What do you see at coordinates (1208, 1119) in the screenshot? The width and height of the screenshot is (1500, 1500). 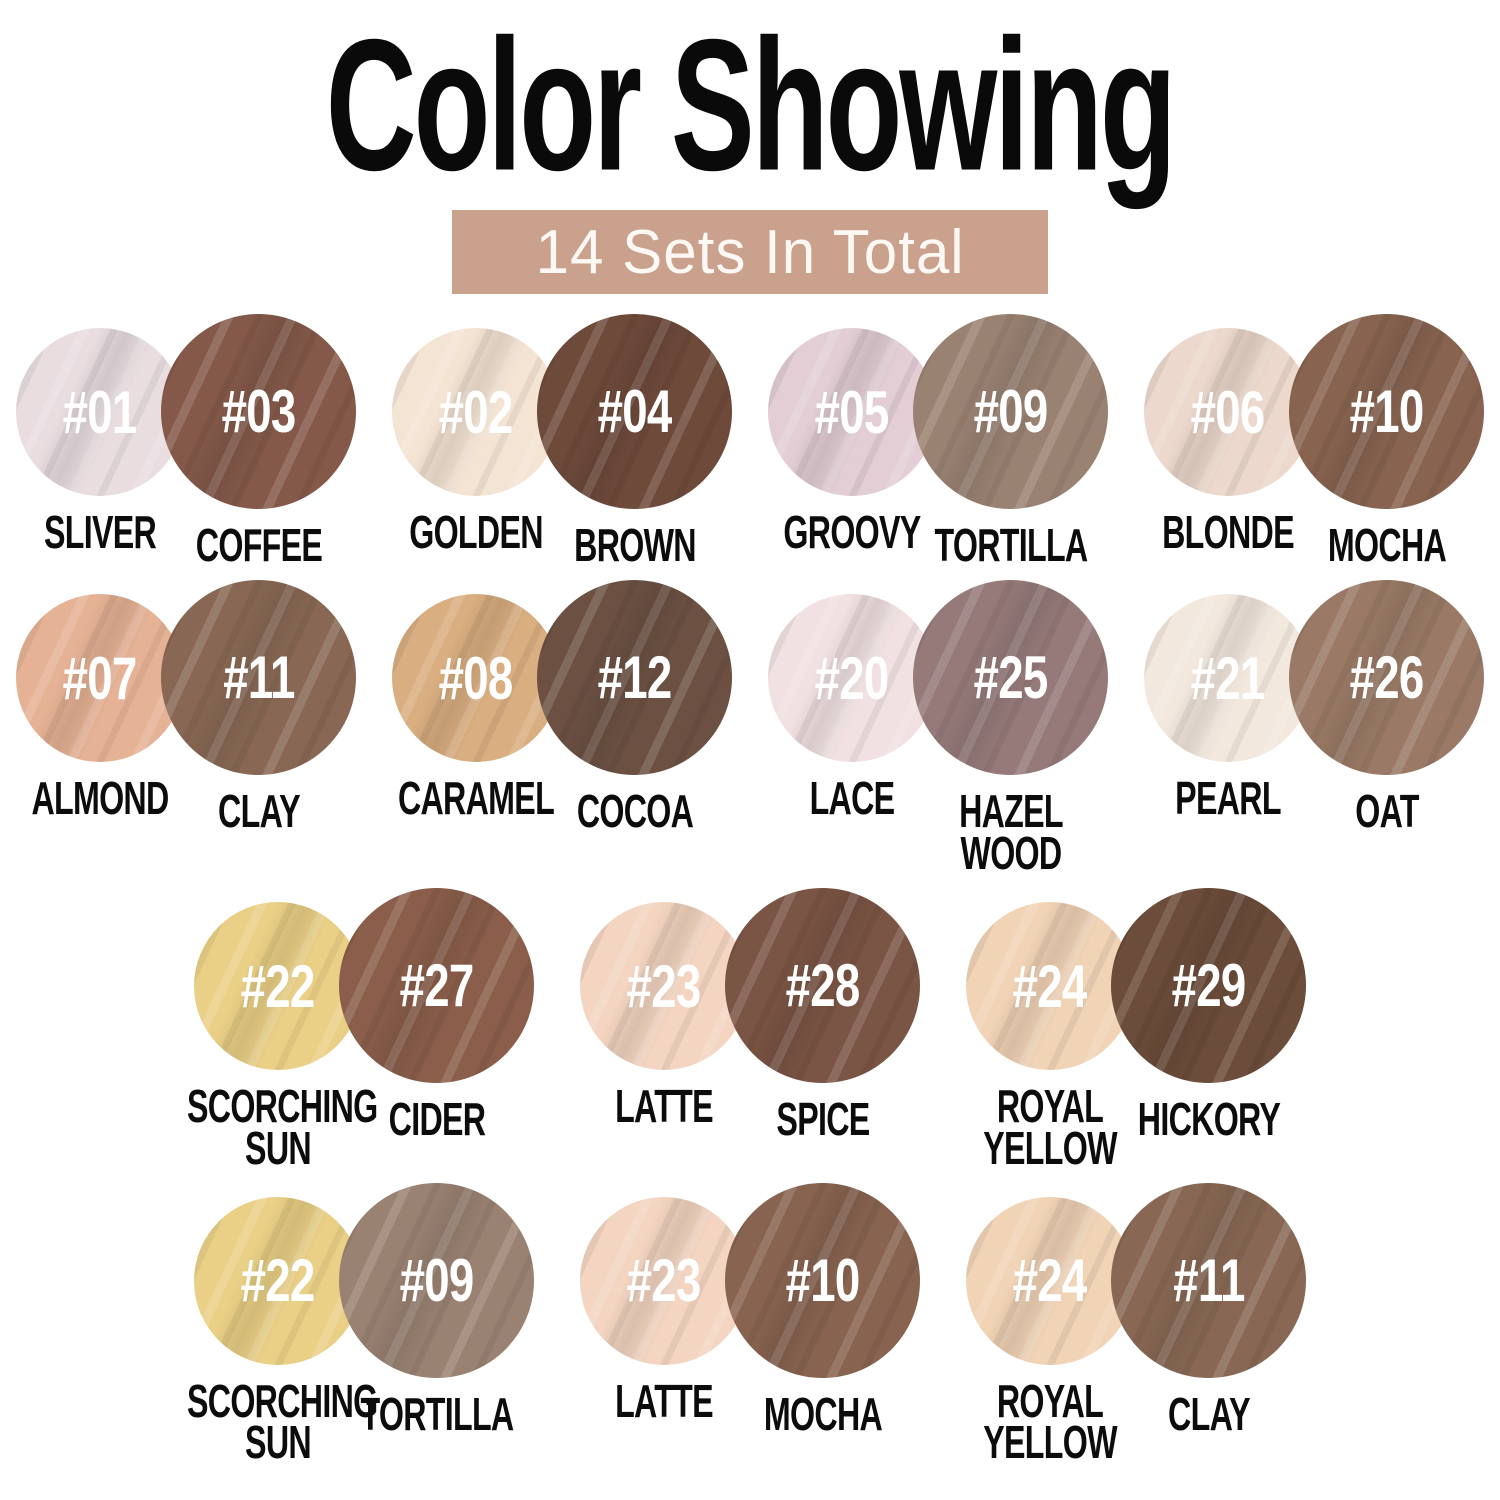 I see `swatch-name: HICKORY` at bounding box center [1208, 1119].